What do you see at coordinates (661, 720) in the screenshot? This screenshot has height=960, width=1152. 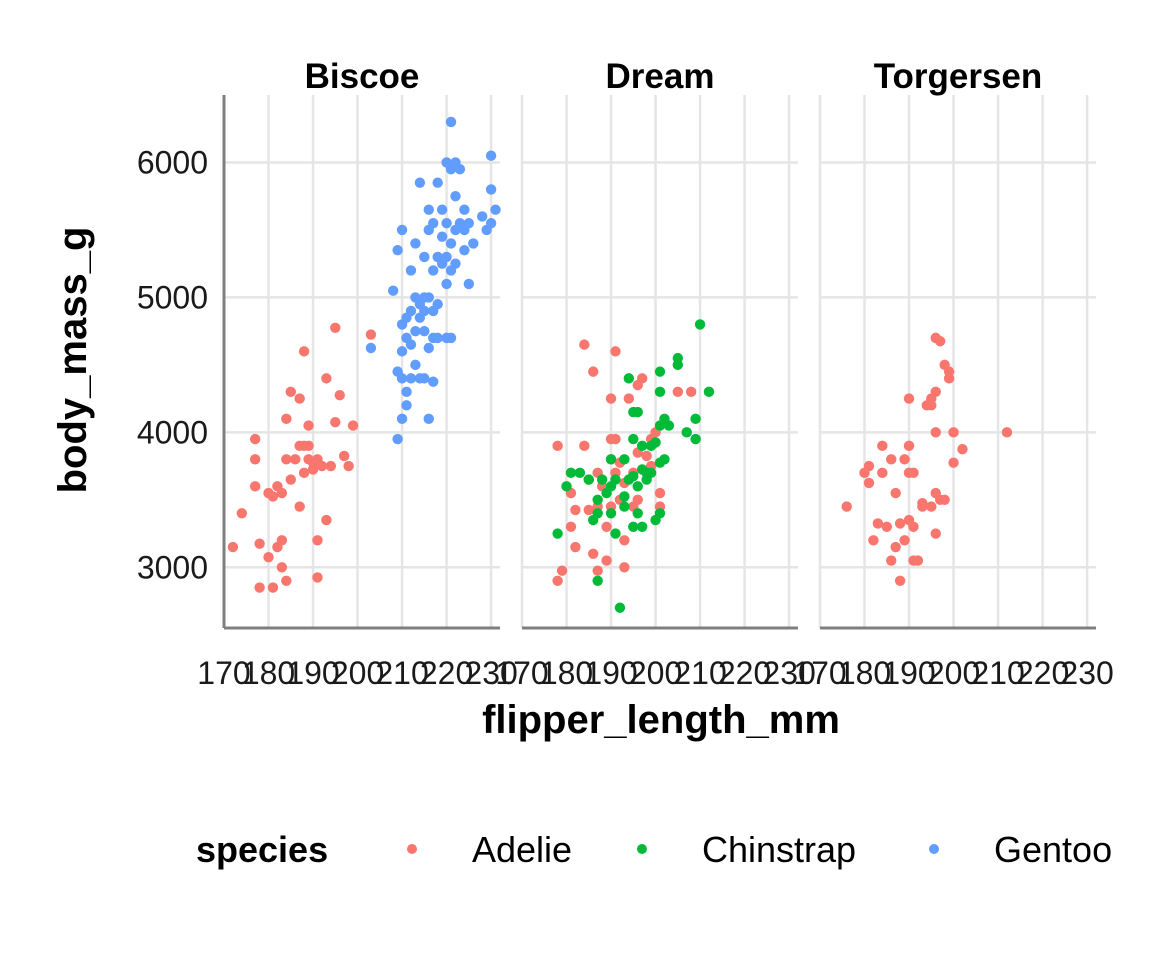 I see `x-axis-title: flipper_length_mm` at bounding box center [661, 720].